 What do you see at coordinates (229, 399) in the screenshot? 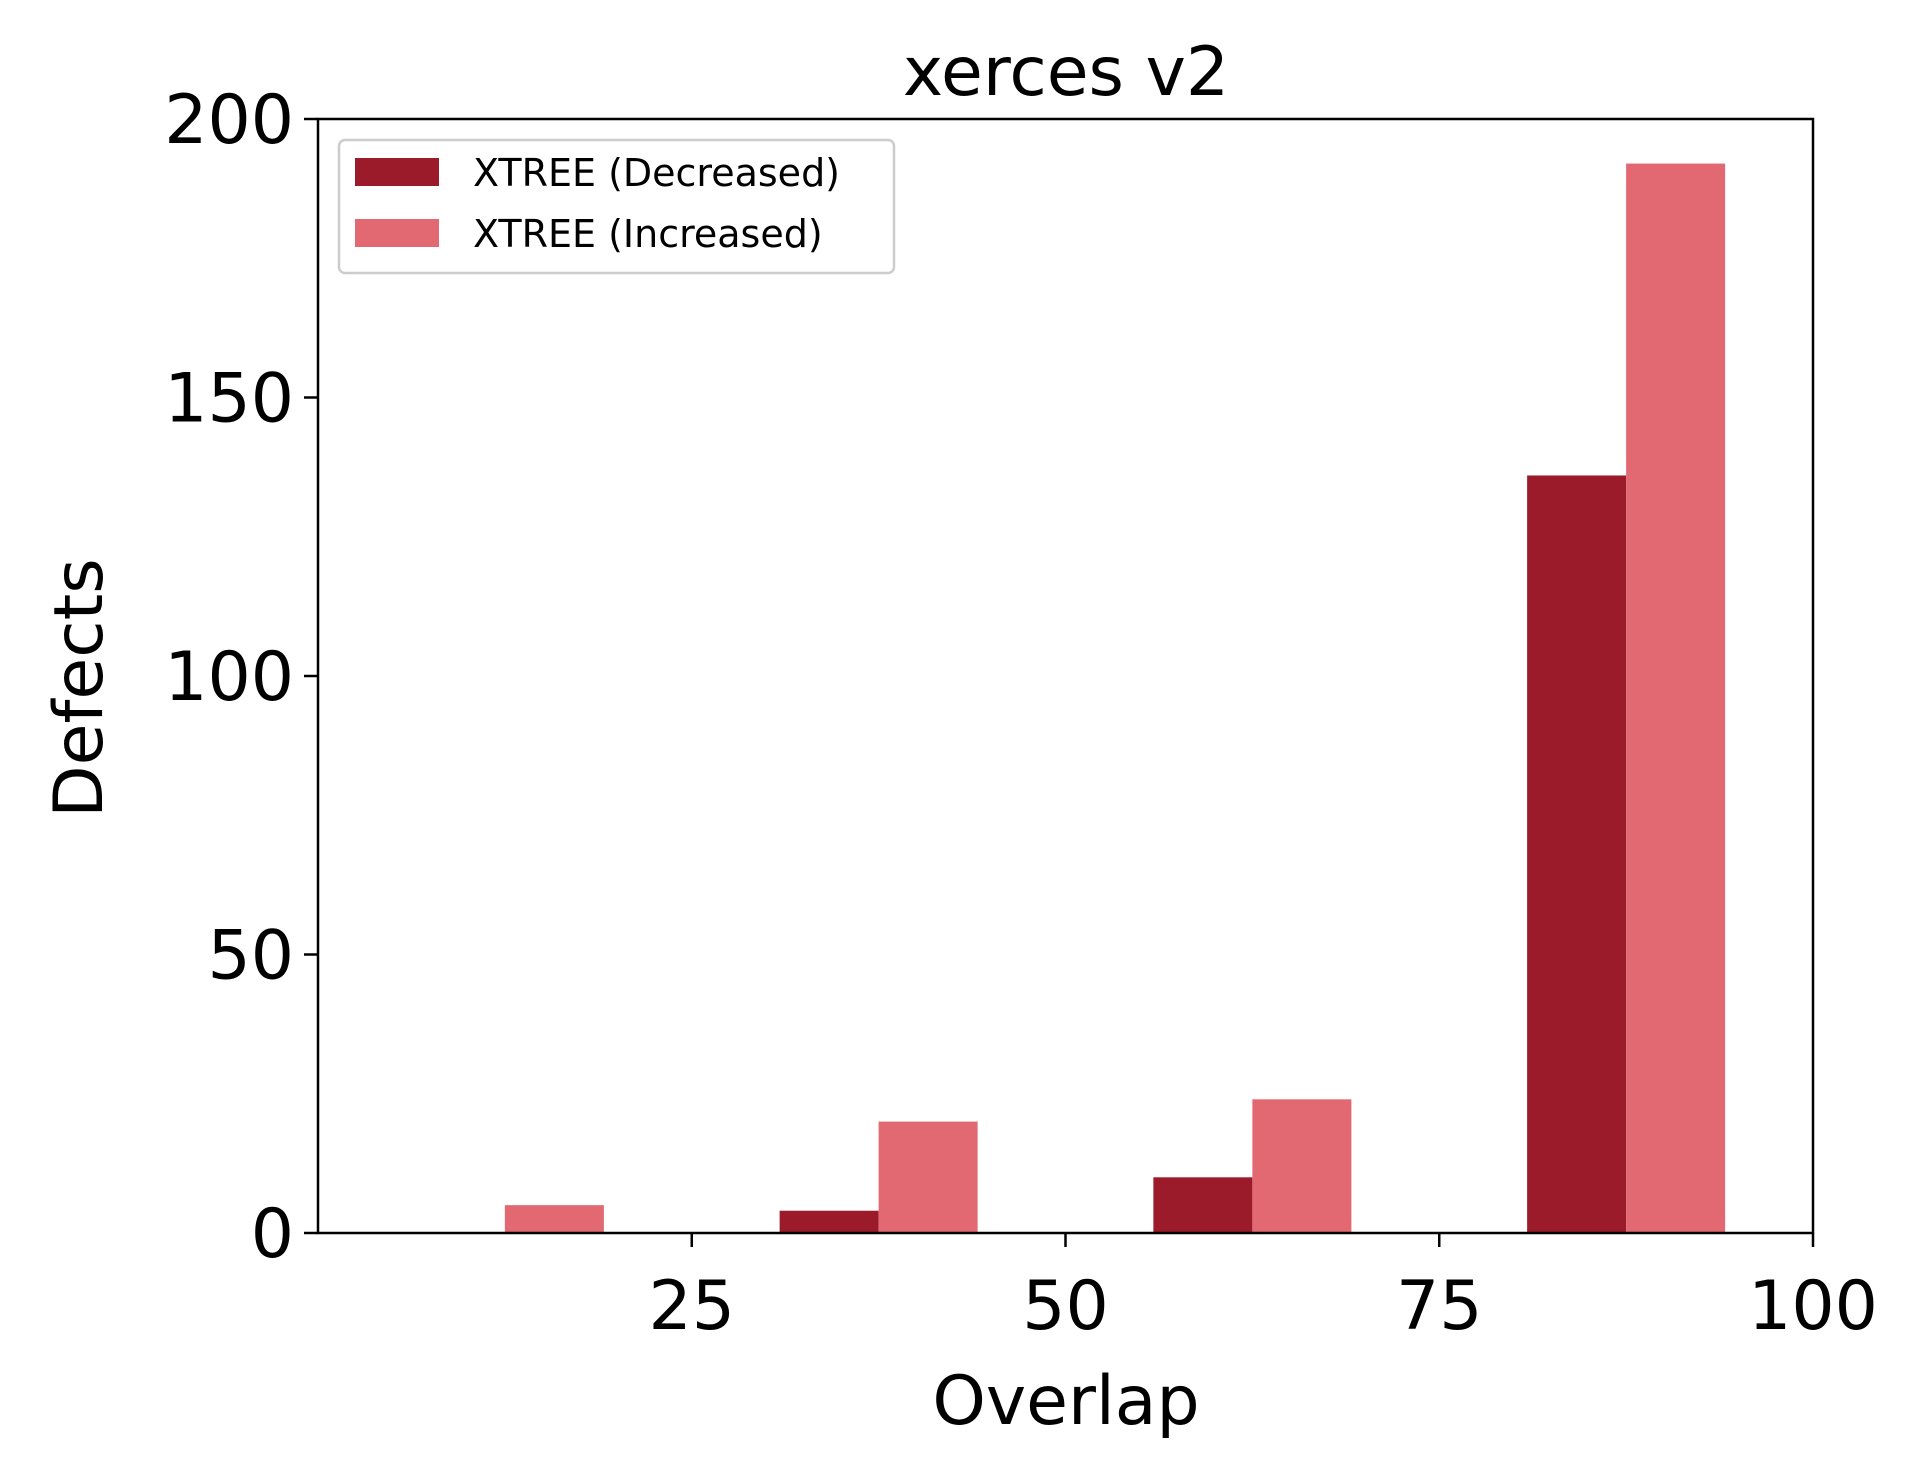
I see `y-tick-label-3: 150` at bounding box center [229, 399].